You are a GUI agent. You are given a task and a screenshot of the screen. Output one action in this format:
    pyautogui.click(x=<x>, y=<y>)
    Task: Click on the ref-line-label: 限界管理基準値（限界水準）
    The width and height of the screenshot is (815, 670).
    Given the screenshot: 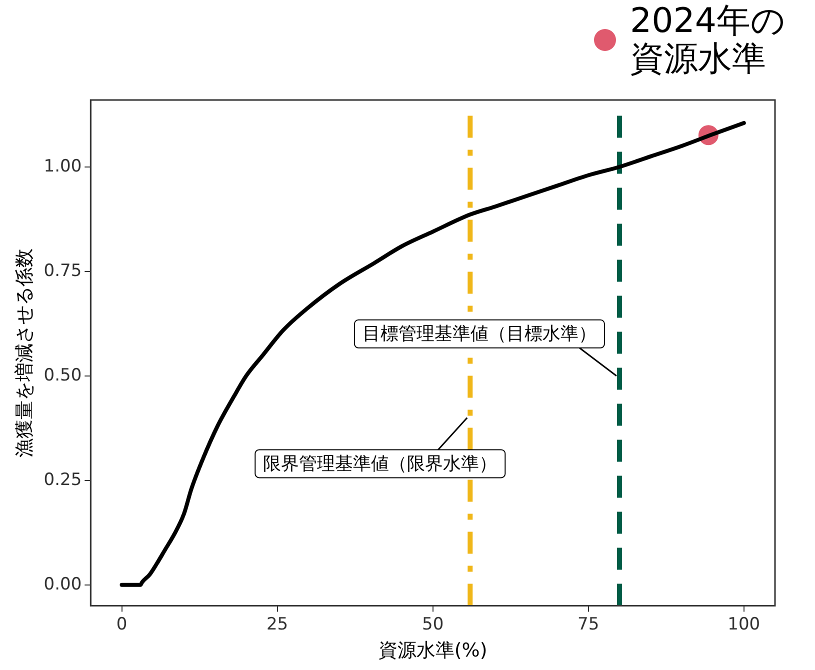 What is the action you would take?
    pyautogui.click(x=380, y=463)
    